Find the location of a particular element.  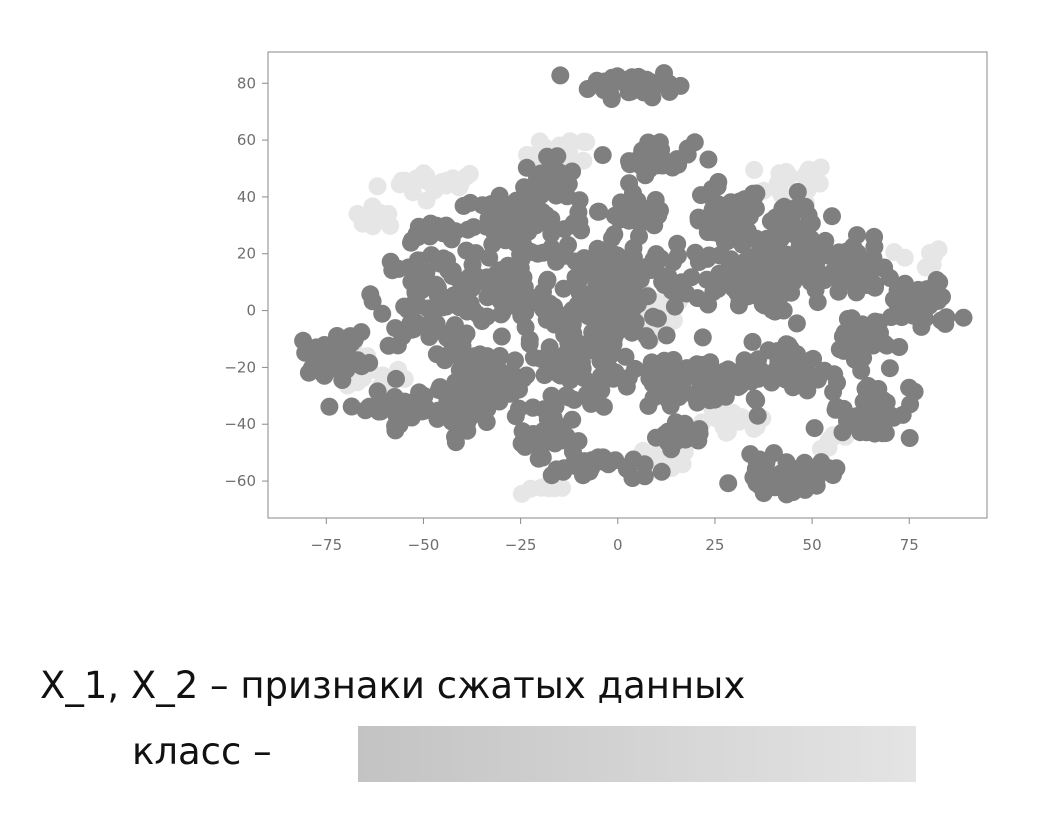

x-tick-label: −50 is located at coordinates (424, 545).